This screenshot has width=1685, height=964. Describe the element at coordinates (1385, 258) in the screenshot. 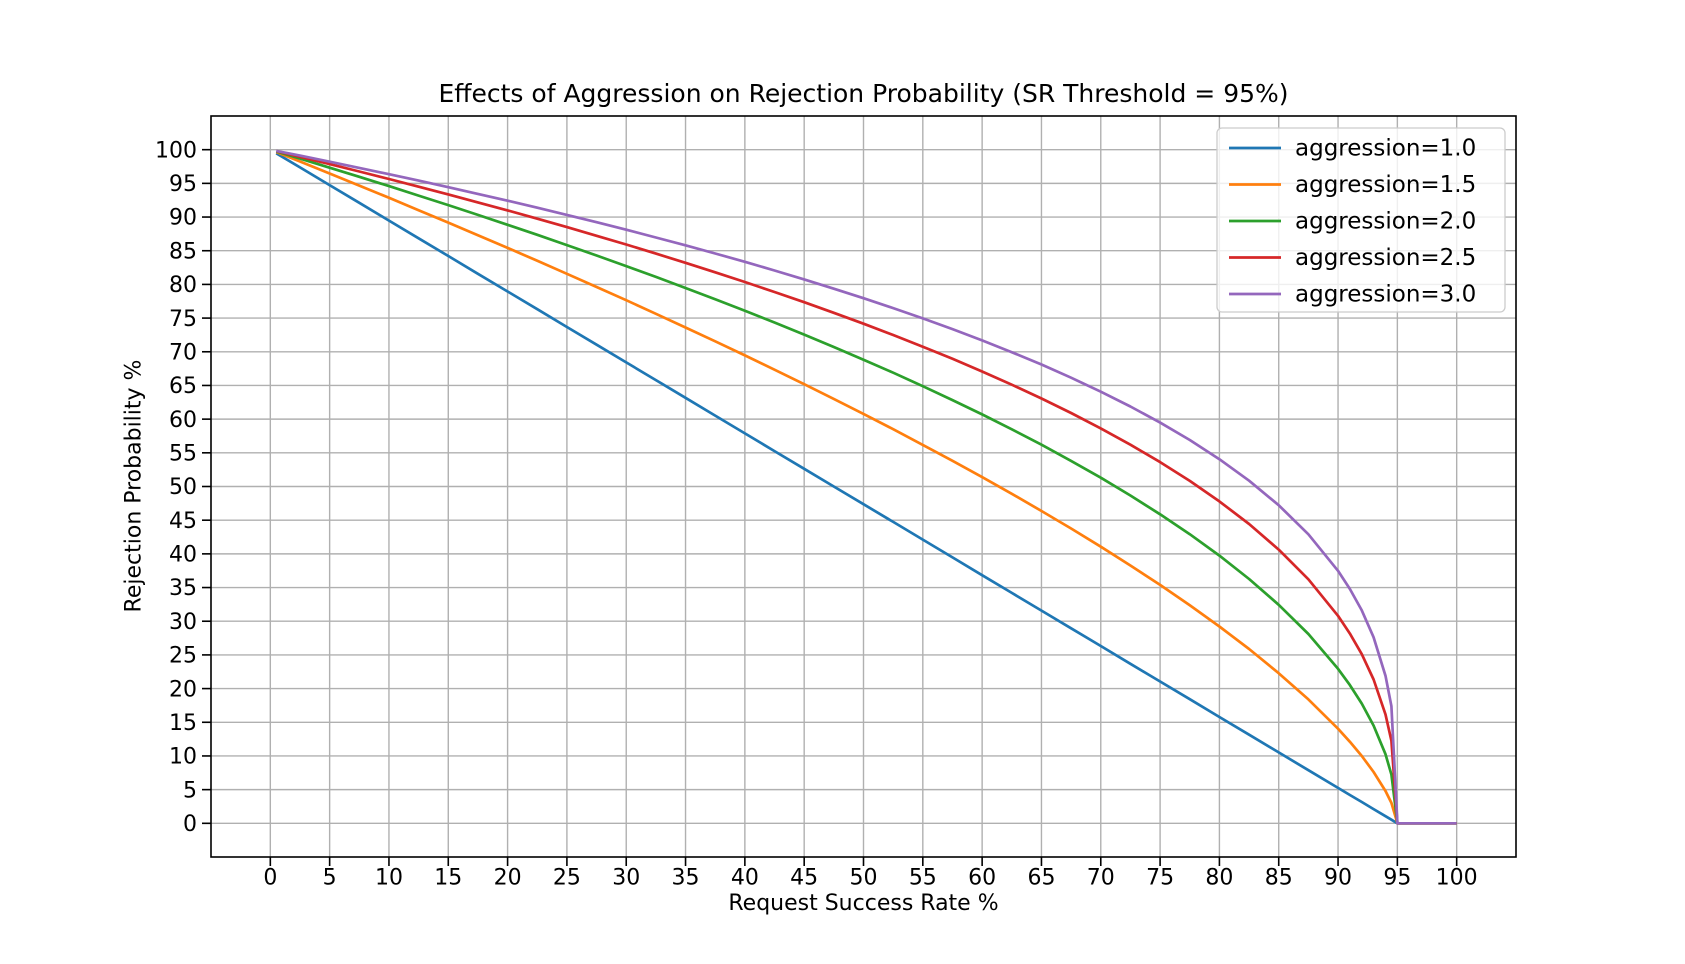

I see `legend-label: aggression=2.5` at that location.